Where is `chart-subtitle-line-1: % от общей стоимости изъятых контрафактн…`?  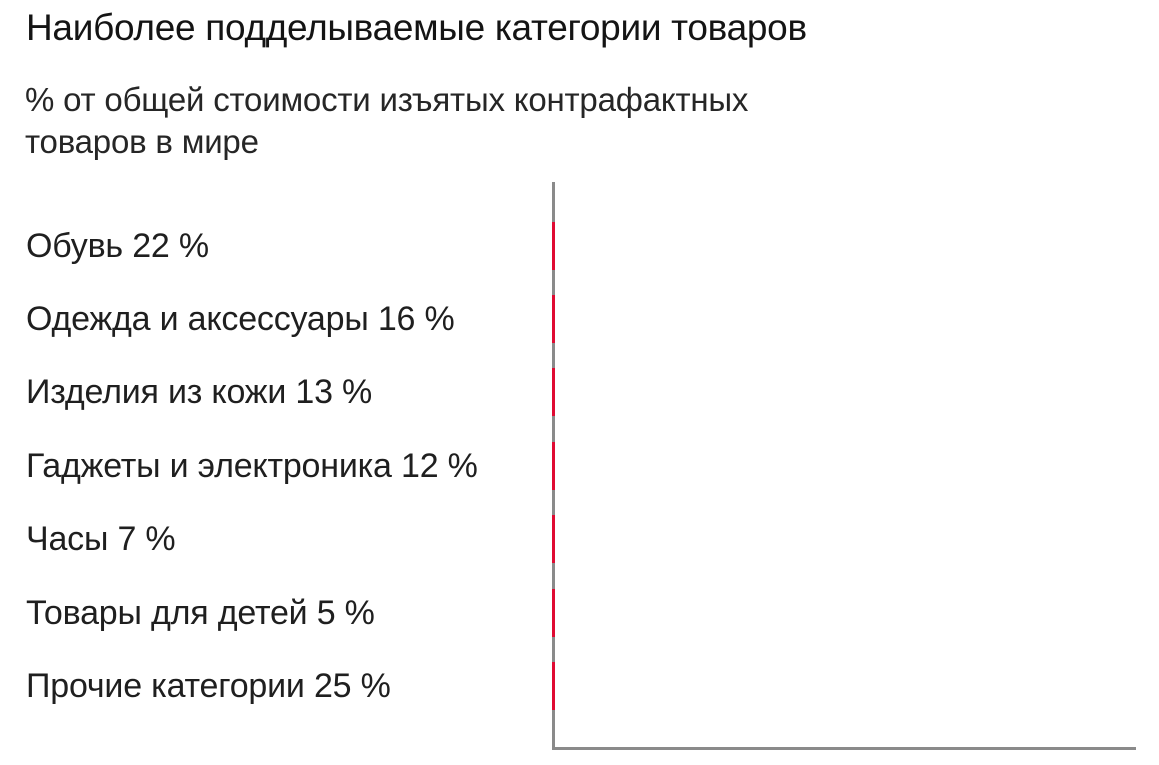 chart-subtitle-line-1: % от общей стоимости изъятых контрафактн… is located at coordinates (387, 99).